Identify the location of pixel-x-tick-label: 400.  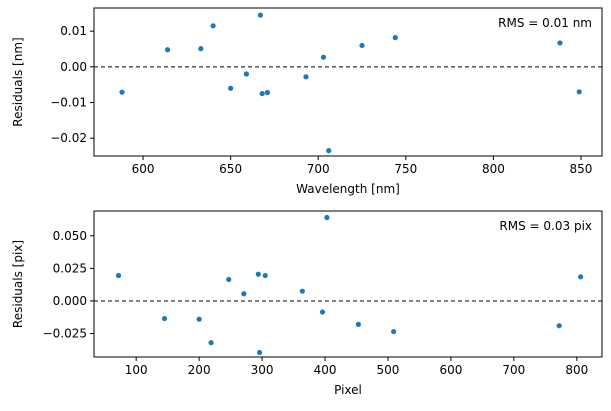
(325, 370).